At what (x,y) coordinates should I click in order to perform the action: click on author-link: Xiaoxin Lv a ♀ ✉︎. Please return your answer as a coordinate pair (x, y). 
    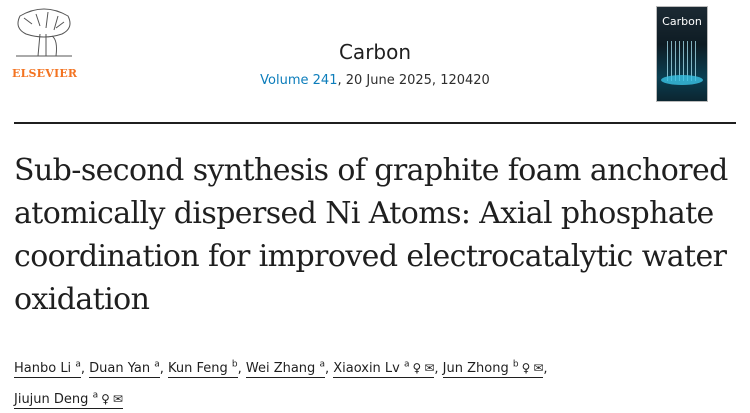
    Looking at the image, I should click on (384, 369).